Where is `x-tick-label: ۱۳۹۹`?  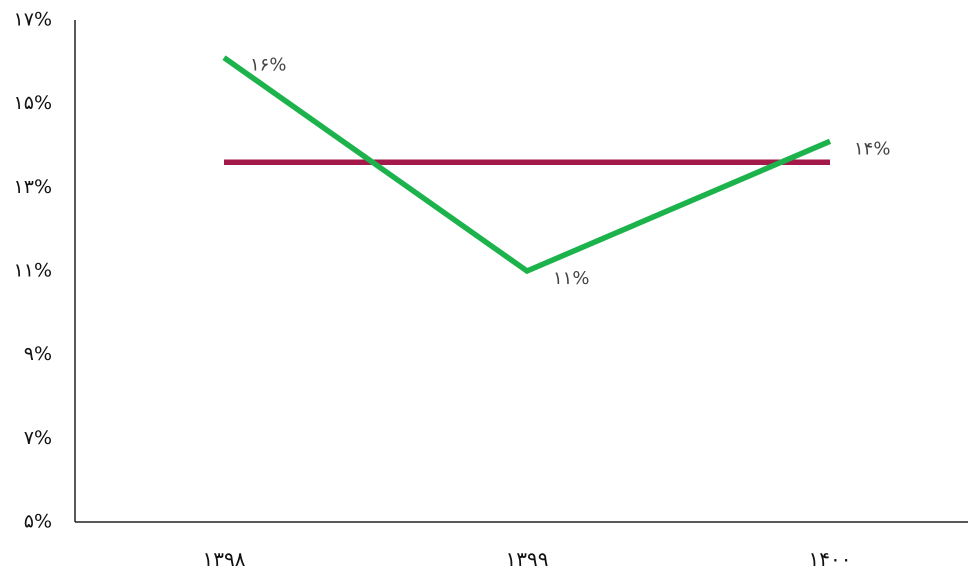 x-tick-label: ۱۳۹۹ is located at coordinates (527, 559).